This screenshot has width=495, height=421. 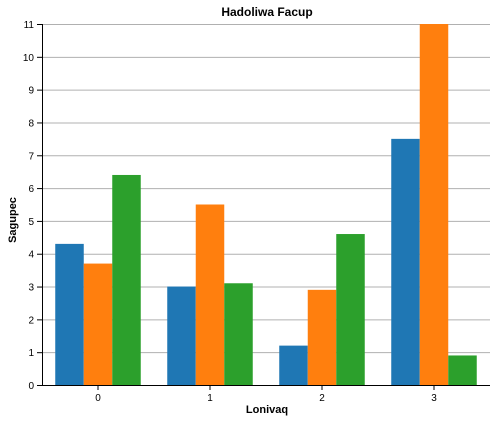 What do you see at coordinates (322, 398) in the screenshot?
I see `x-tick-label: 2` at bounding box center [322, 398].